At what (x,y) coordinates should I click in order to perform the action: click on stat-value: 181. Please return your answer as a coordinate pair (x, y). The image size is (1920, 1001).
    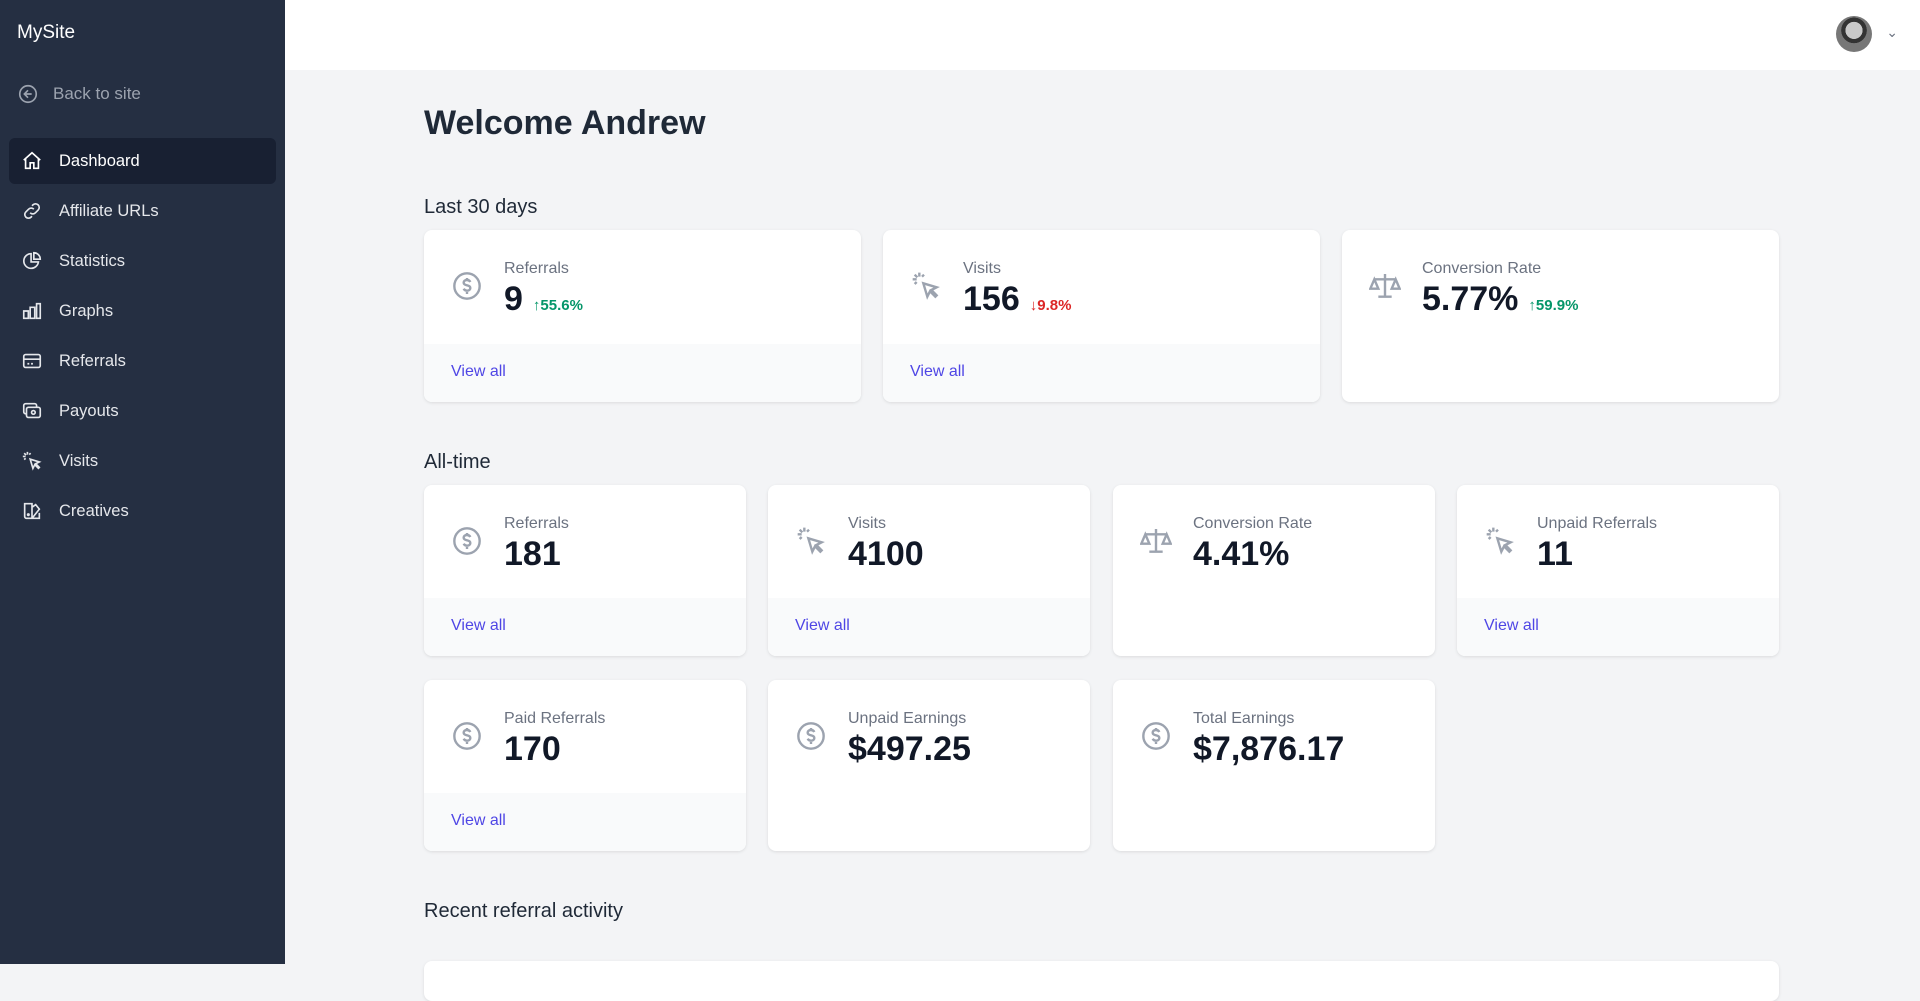
    Looking at the image, I should click on (532, 554).